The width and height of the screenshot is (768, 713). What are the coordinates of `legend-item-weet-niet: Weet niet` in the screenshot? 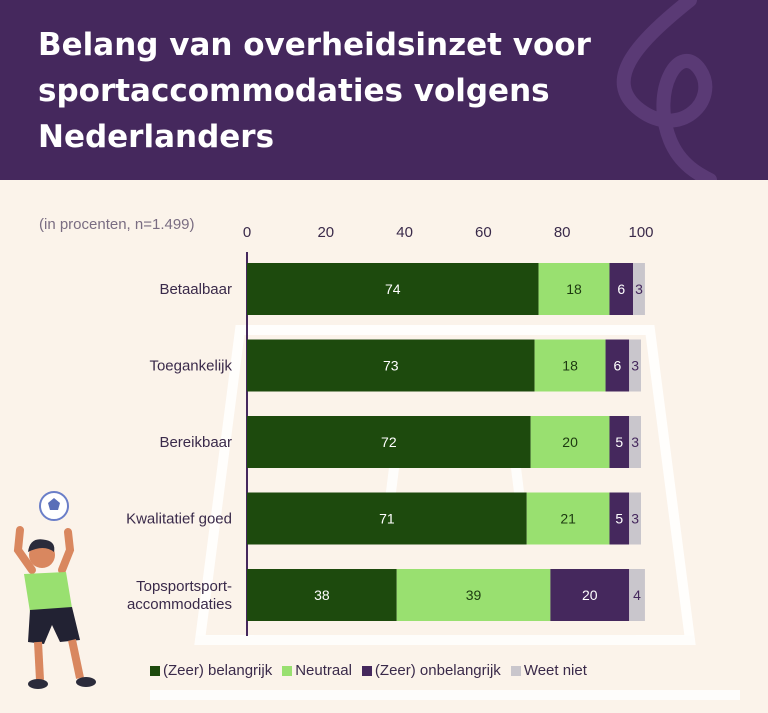 It's located at (548, 670).